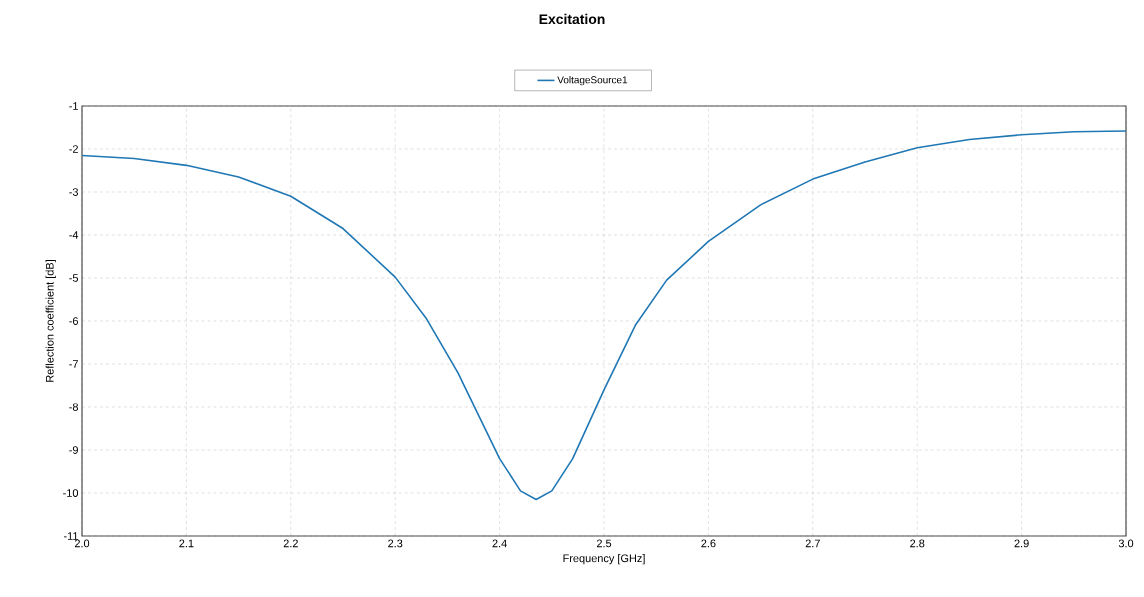  I want to click on y-tick-label: -5, so click(74, 278).